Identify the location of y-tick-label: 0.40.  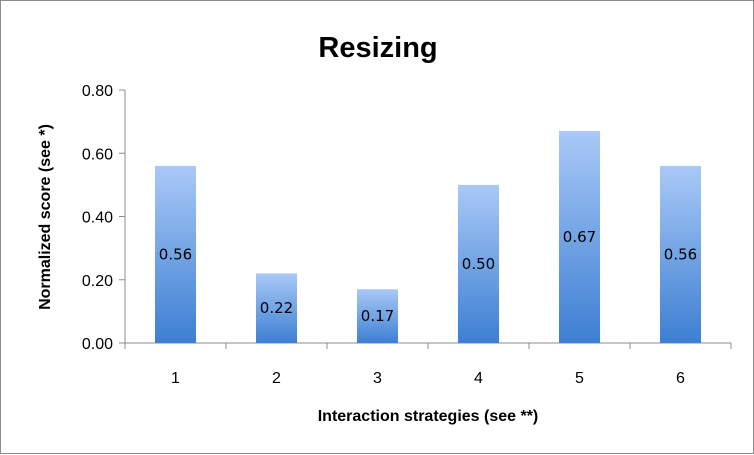
(97, 218).